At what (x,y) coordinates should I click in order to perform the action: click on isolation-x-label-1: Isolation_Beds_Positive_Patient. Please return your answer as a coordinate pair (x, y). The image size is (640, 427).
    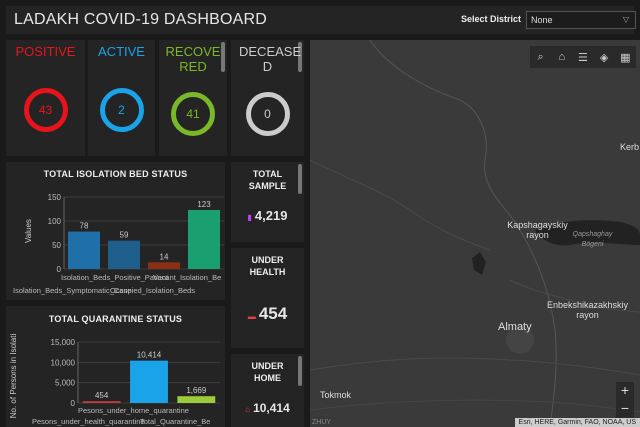
    Looking at the image, I should click on (115, 277).